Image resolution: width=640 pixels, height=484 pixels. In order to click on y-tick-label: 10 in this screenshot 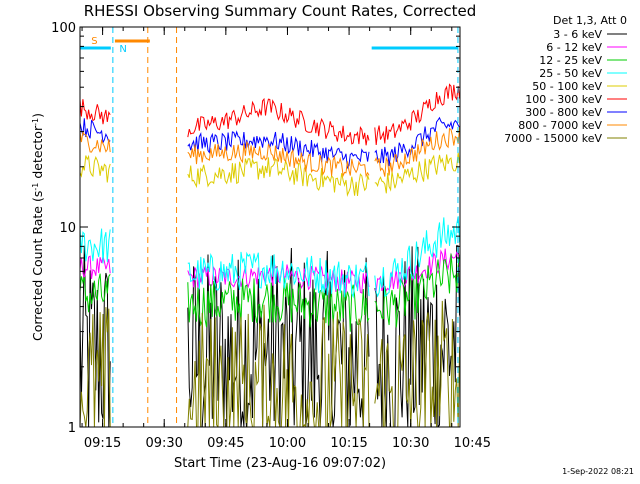, I will do `click(67, 228)`.